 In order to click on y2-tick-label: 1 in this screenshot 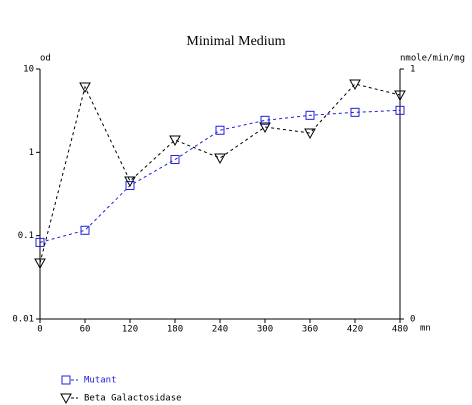, I will do `click(412, 70)`.